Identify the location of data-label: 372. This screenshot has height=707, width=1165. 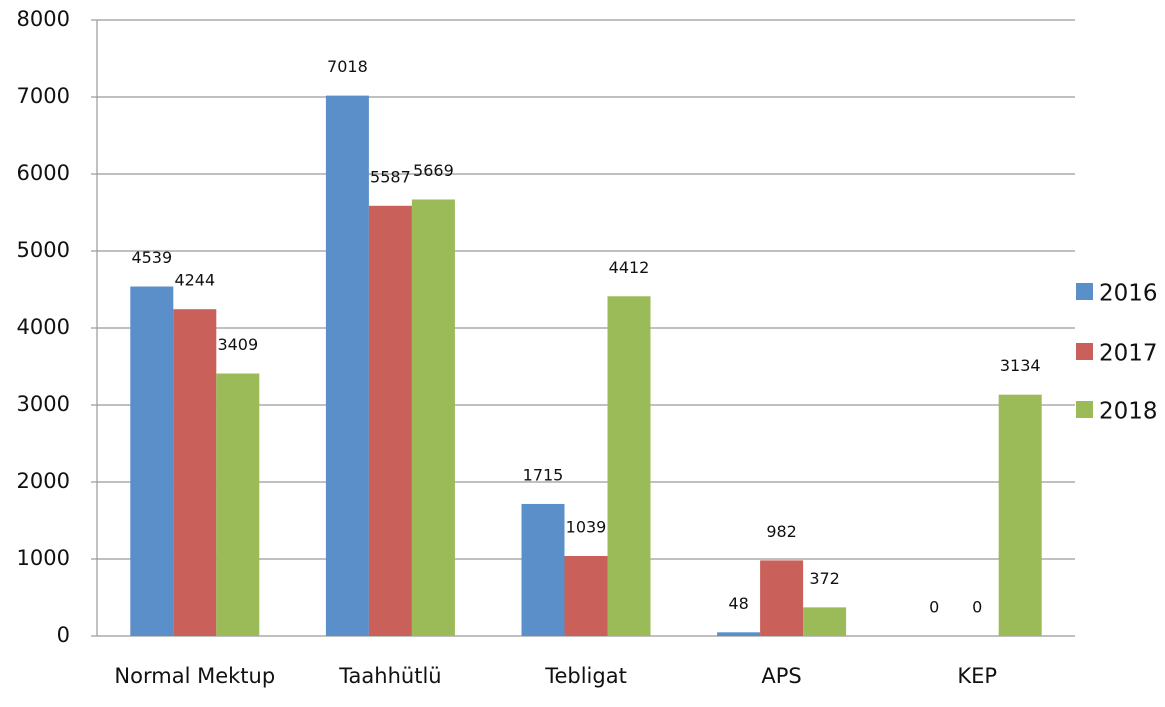
(824, 578).